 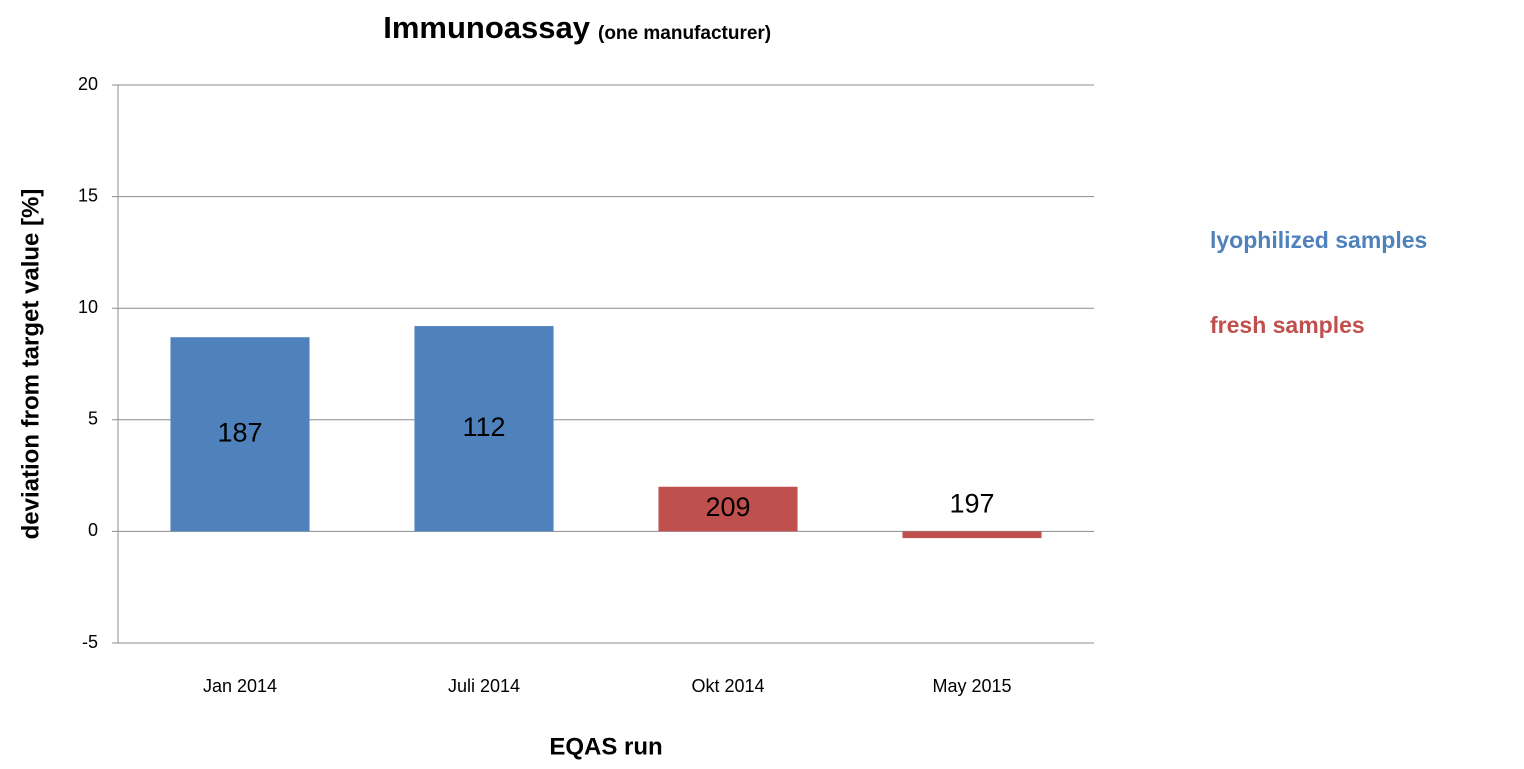 What do you see at coordinates (93, 530) in the screenshot?
I see `y-tick-label: 0` at bounding box center [93, 530].